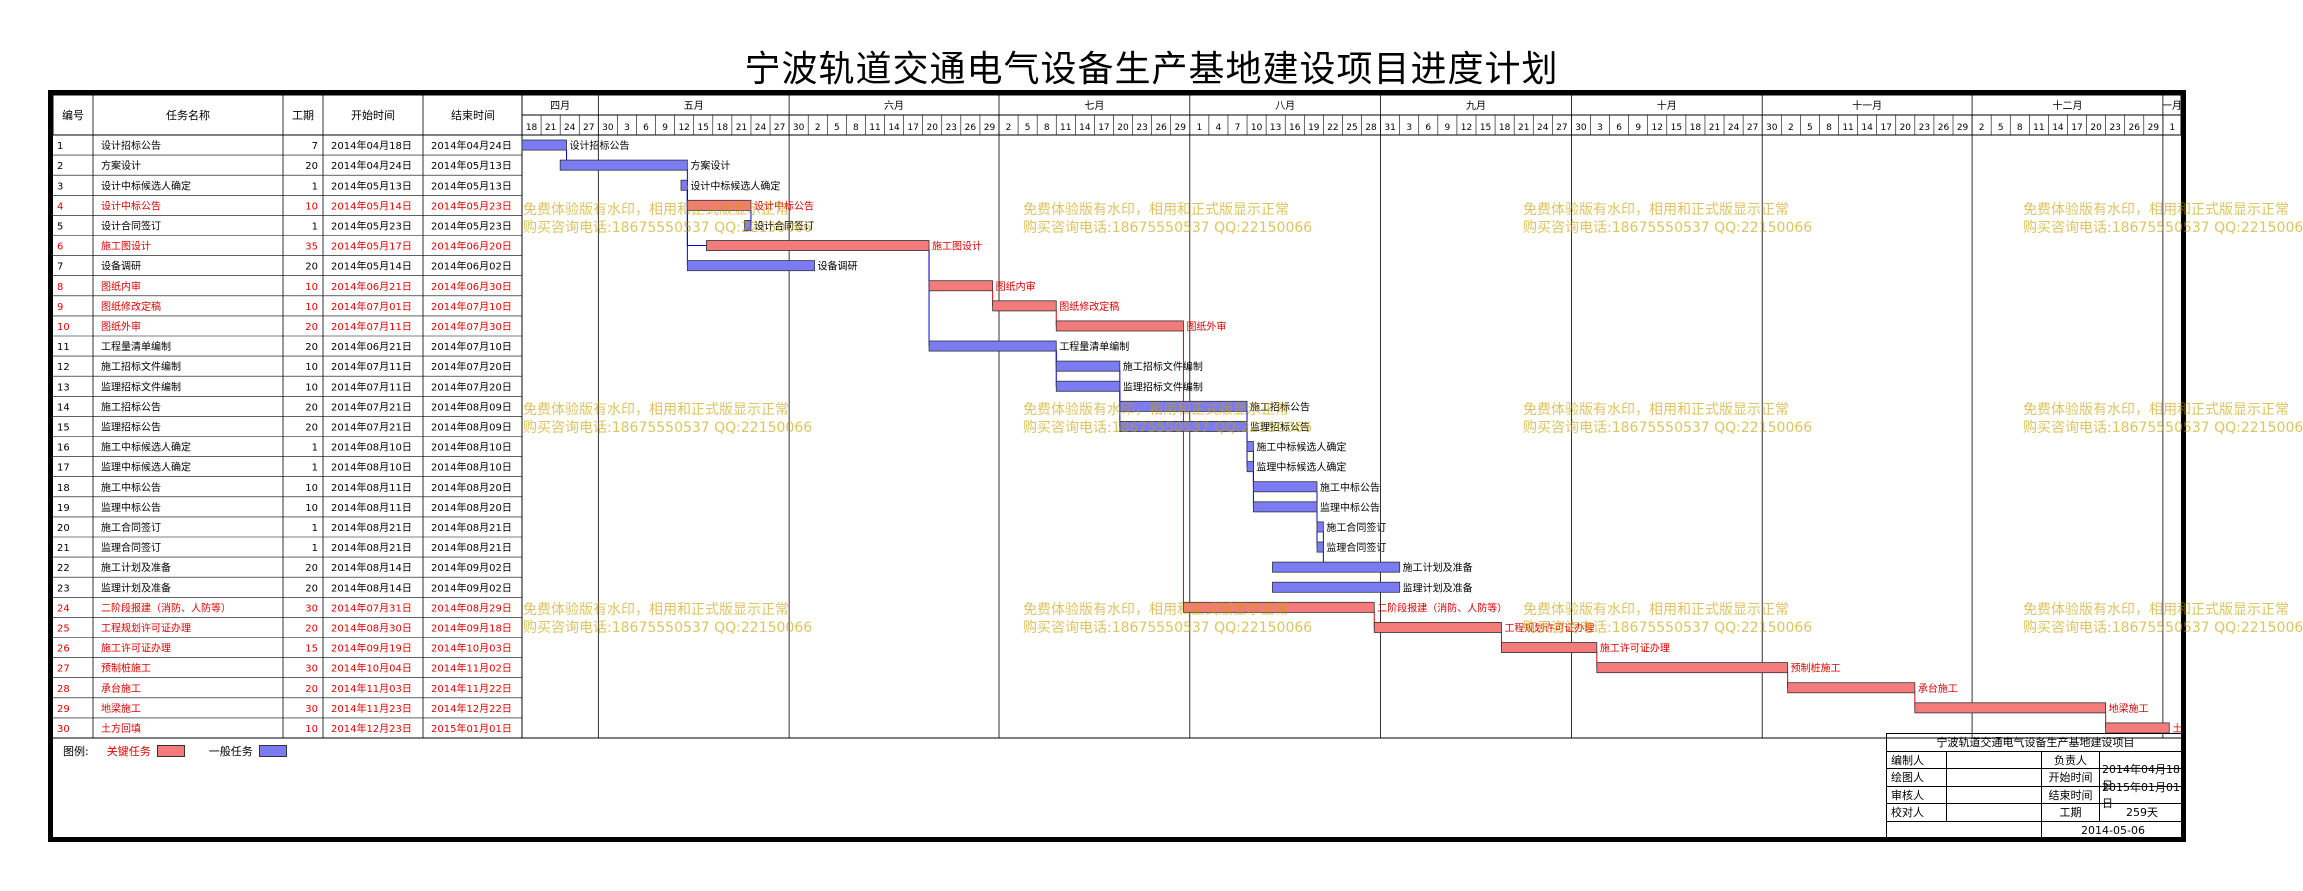  What do you see at coordinates (1094, 106) in the screenshot?
I see `month-label: 七月` at bounding box center [1094, 106].